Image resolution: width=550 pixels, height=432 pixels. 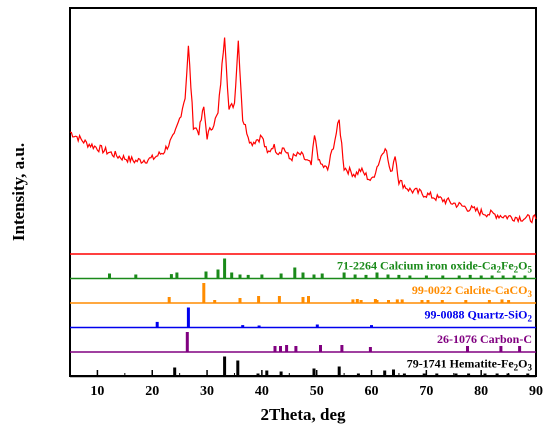 What do you see at coordinates (476, 315) in the screenshot?
I see `label-text: 99-0088 Quartz-SiO` at bounding box center [476, 315].